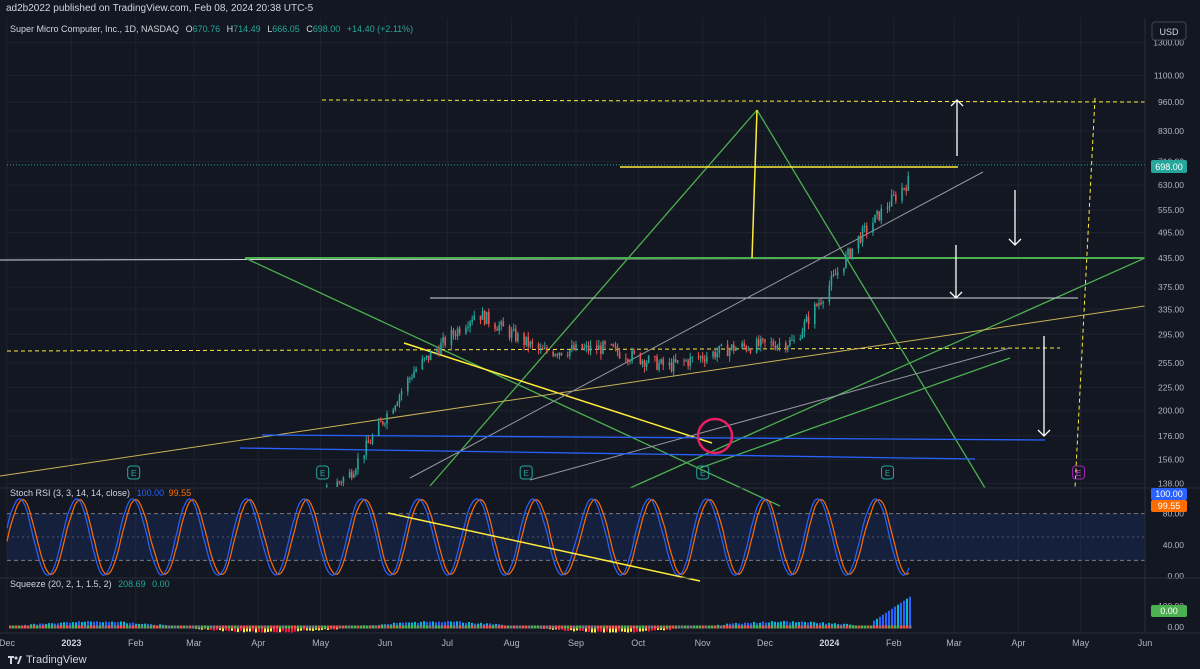 This screenshot has height=669, width=1200. I want to click on time-tick-label: 2024, so click(829, 643).